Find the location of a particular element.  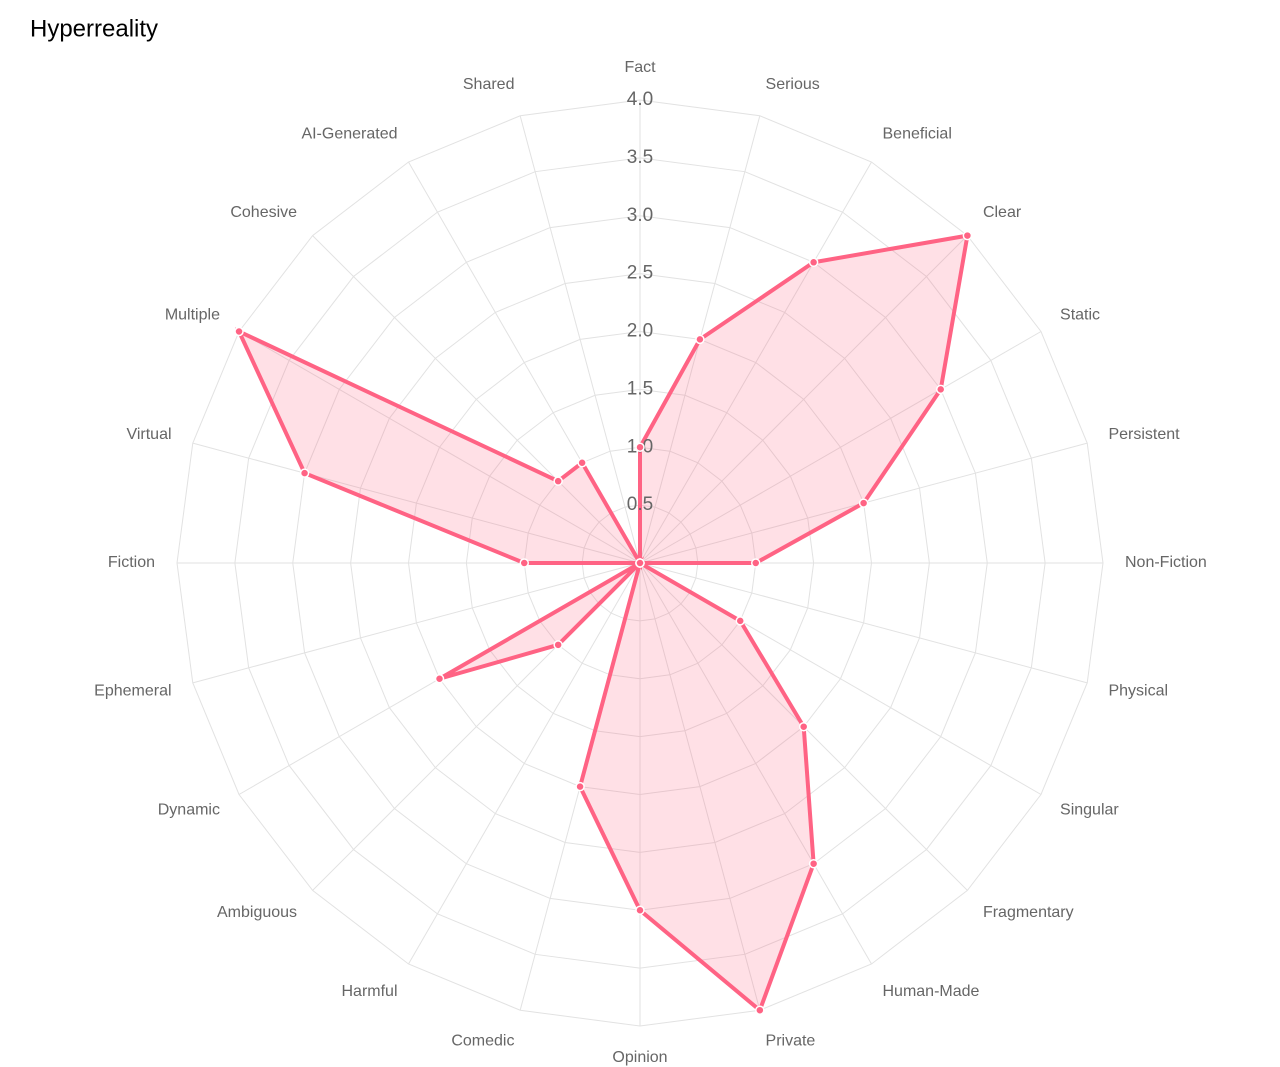

axis-label: Beneficial is located at coordinates (917, 134).